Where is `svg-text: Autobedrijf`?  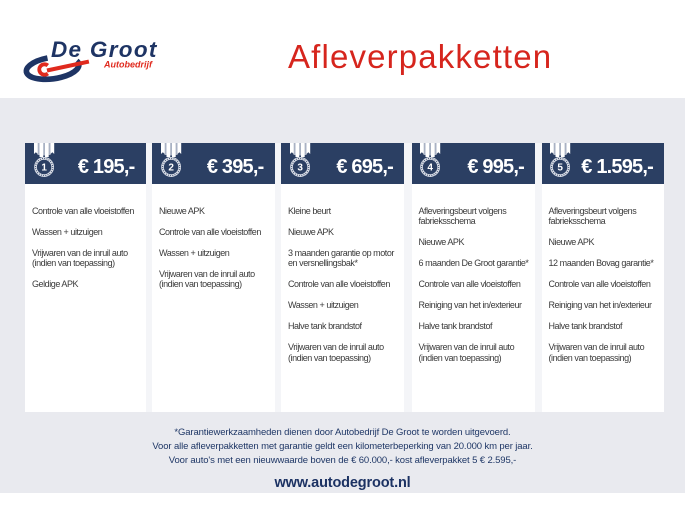 svg-text: Autobedrijf is located at coordinates (128, 65).